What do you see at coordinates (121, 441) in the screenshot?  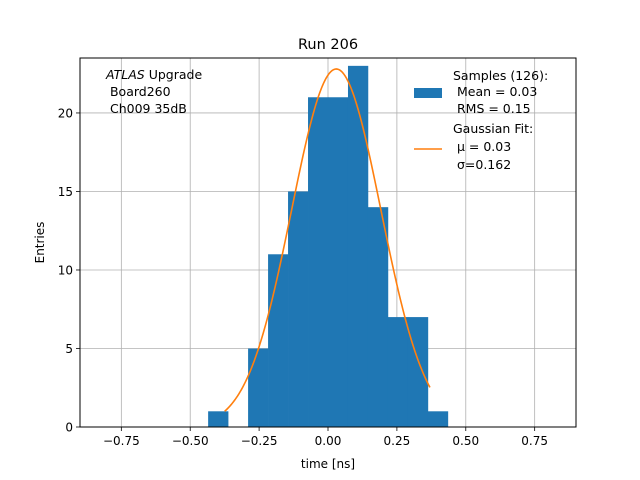 I see `x-tick-label: −0.75` at bounding box center [121, 441].